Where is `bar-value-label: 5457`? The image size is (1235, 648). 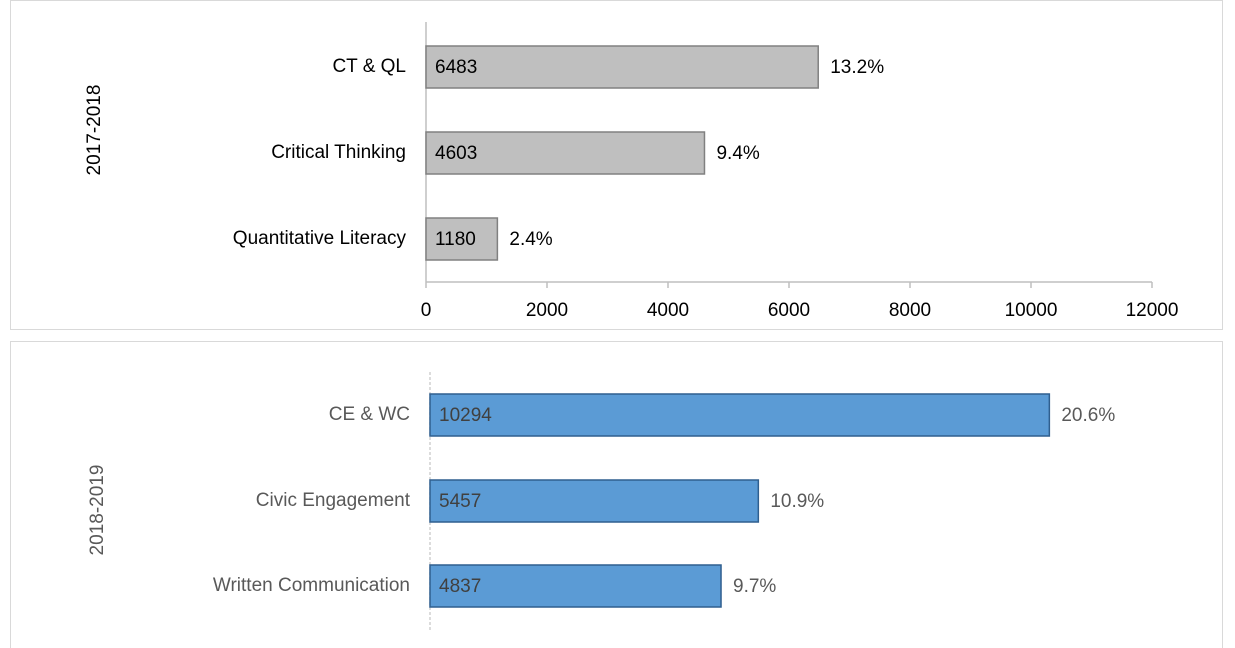 bar-value-label: 5457 is located at coordinates (460, 501).